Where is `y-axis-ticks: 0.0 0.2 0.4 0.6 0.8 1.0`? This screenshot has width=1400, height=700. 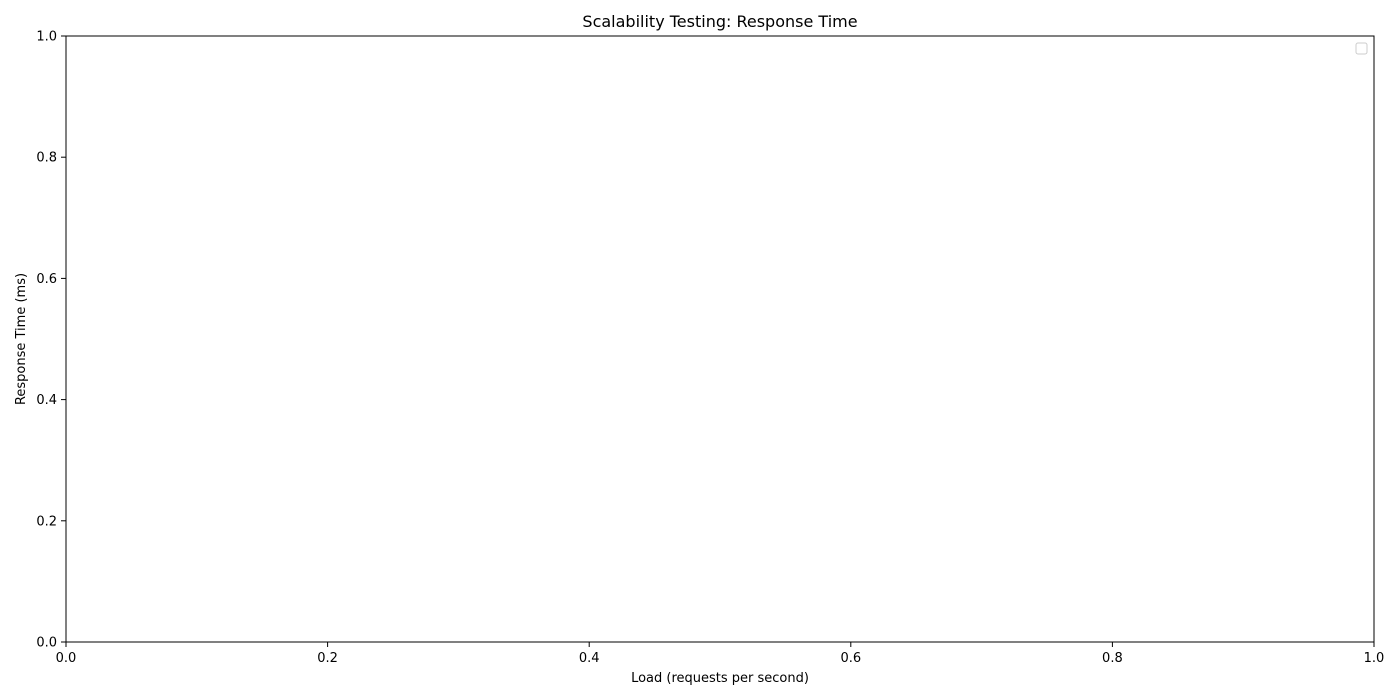
y-axis-ticks: 0.0 0.2 0.4 0.6 0.8 1.0 is located at coordinates (51, 340).